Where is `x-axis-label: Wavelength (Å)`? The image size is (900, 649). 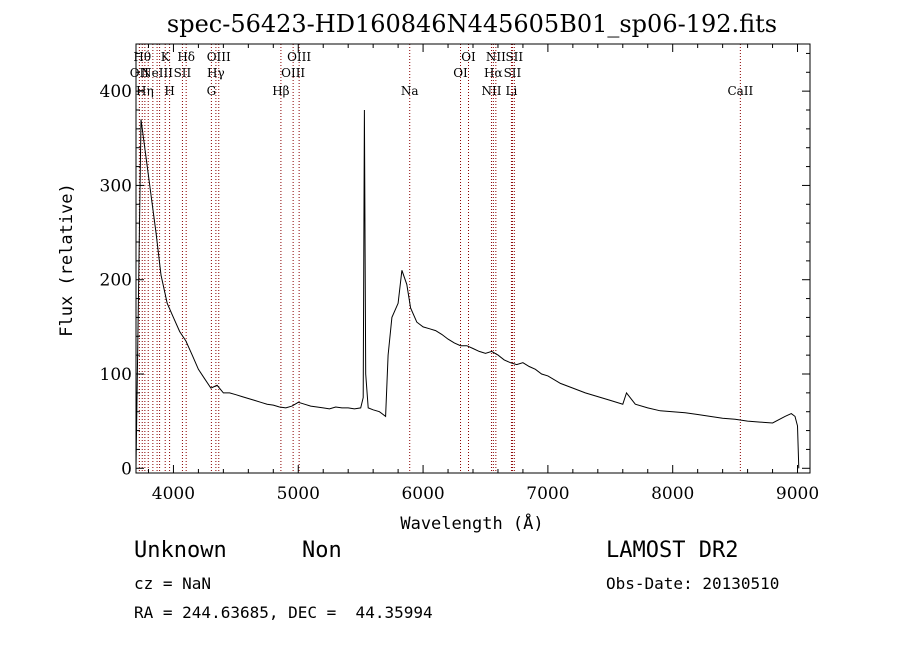 x-axis-label: Wavelength (Å) is located at coordinates (471, 523).